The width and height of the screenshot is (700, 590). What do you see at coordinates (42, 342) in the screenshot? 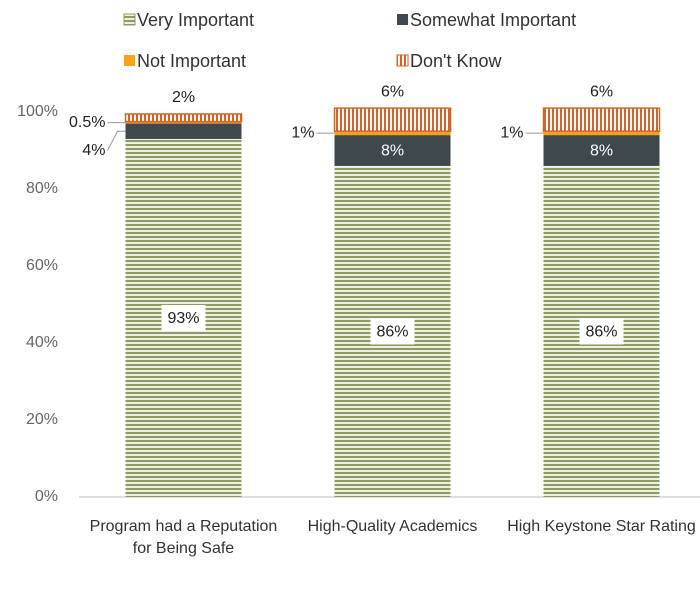
I see `y-tick-label: 40%` at bounding box center [42, 342].